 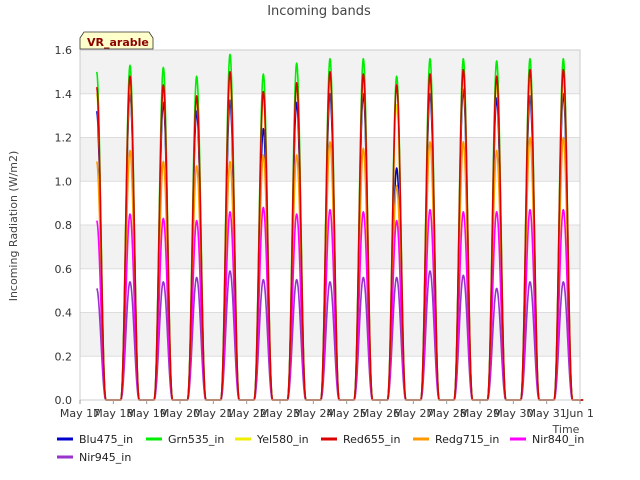 What do you see at coordinates (547, 413) in the screenshot?
I see `x-tick-label: May 31` at bounding box center [547, 413].